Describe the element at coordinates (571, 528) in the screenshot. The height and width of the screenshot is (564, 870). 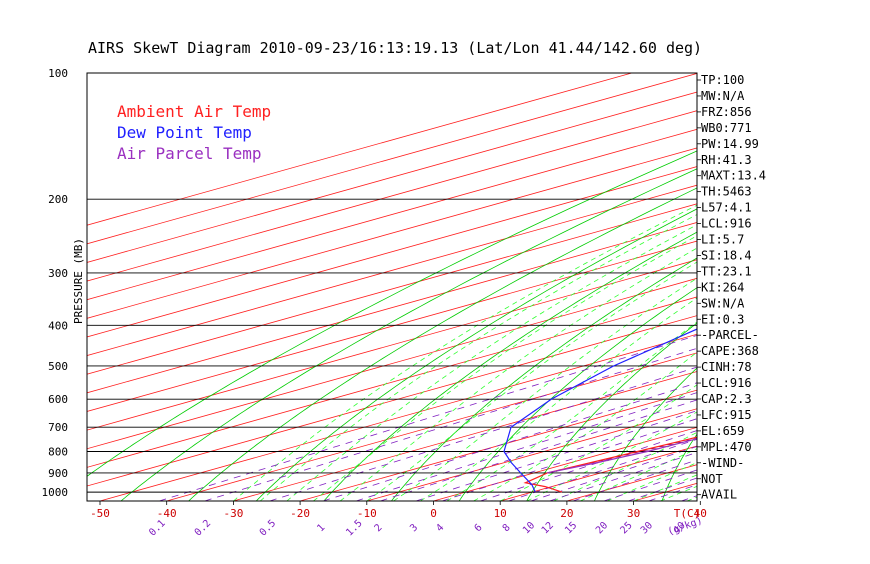
I see `mixing-ratio-label: 15` at that location.